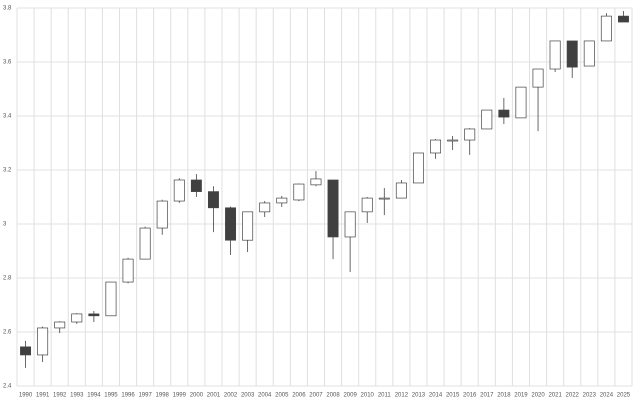 The height and width of the screenshot is (402, 640). Describe the element at coordinates (26, 396) in the screenshot. I see `x-tick-label: 1990` at that location.